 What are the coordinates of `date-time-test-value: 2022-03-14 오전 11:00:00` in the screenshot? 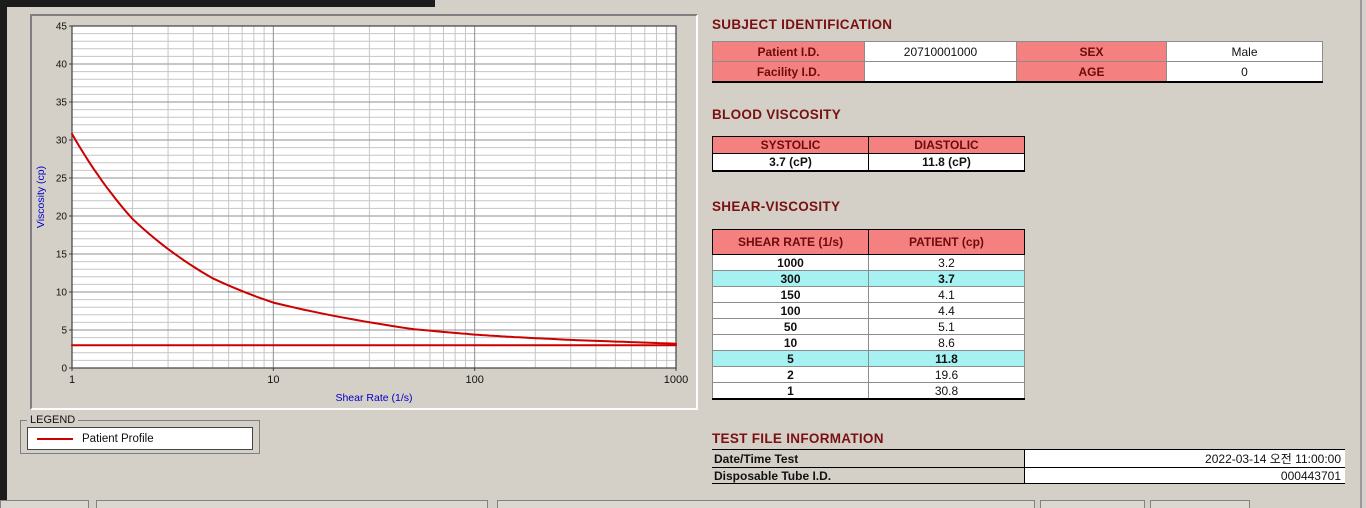 It's located at (1184, 458).